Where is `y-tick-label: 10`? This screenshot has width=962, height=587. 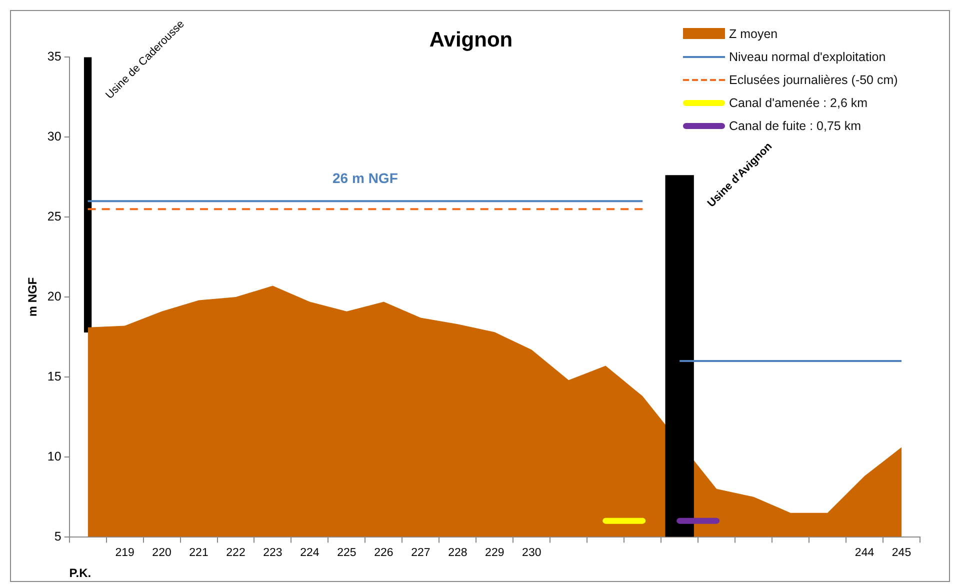
y-tick-label: 10 is located at coordinates (54, 456).